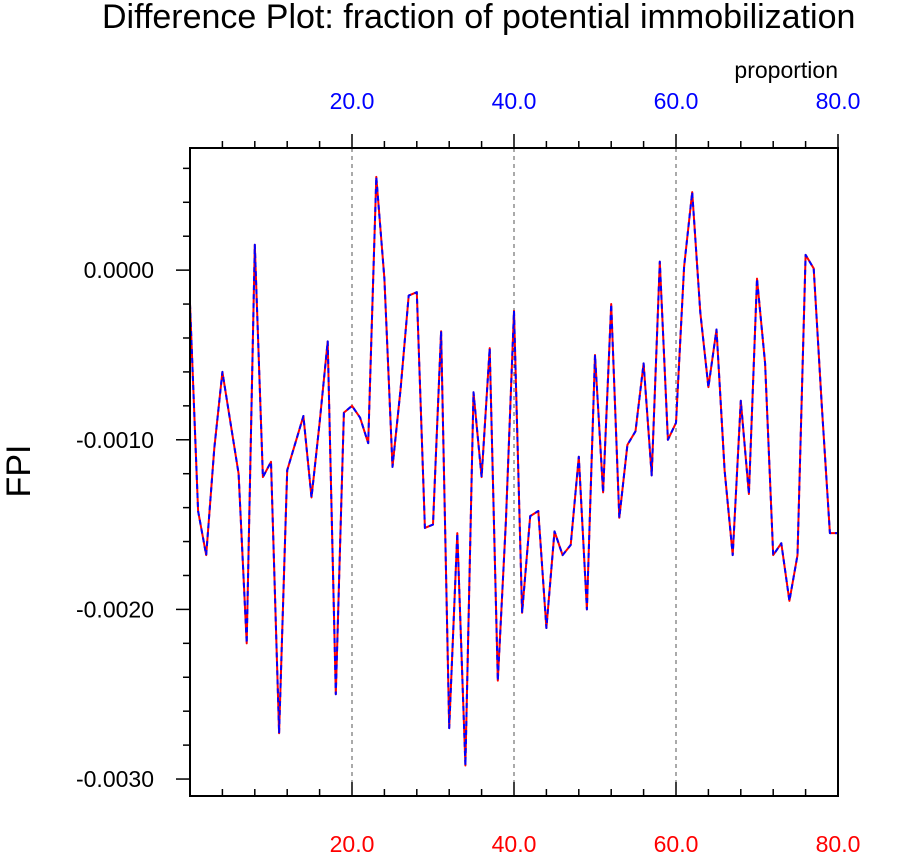  I want to click on x-tick-label-top: 40.0, so click(514, 101).